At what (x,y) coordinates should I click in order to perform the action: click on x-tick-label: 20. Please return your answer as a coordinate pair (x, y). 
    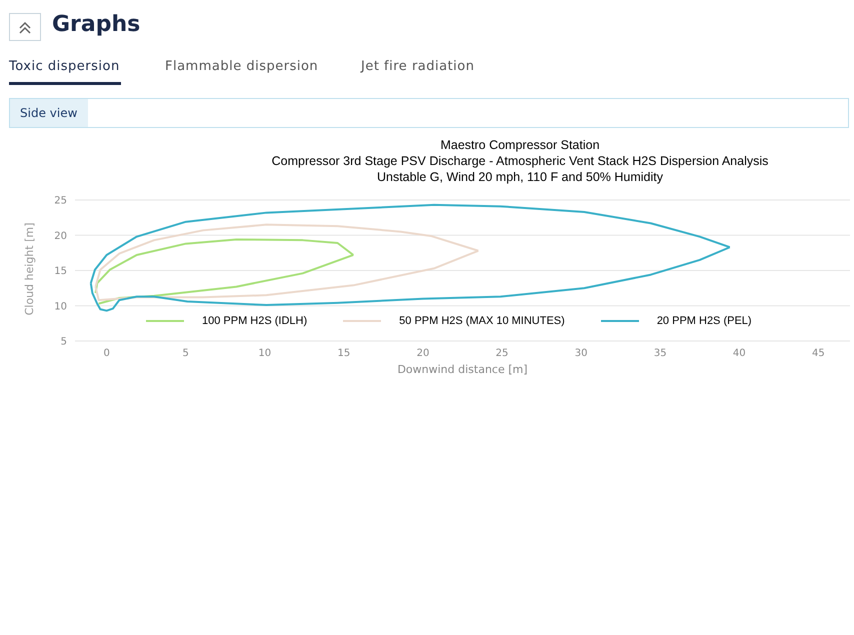
    Looking at the image, I should click on (423, 354).